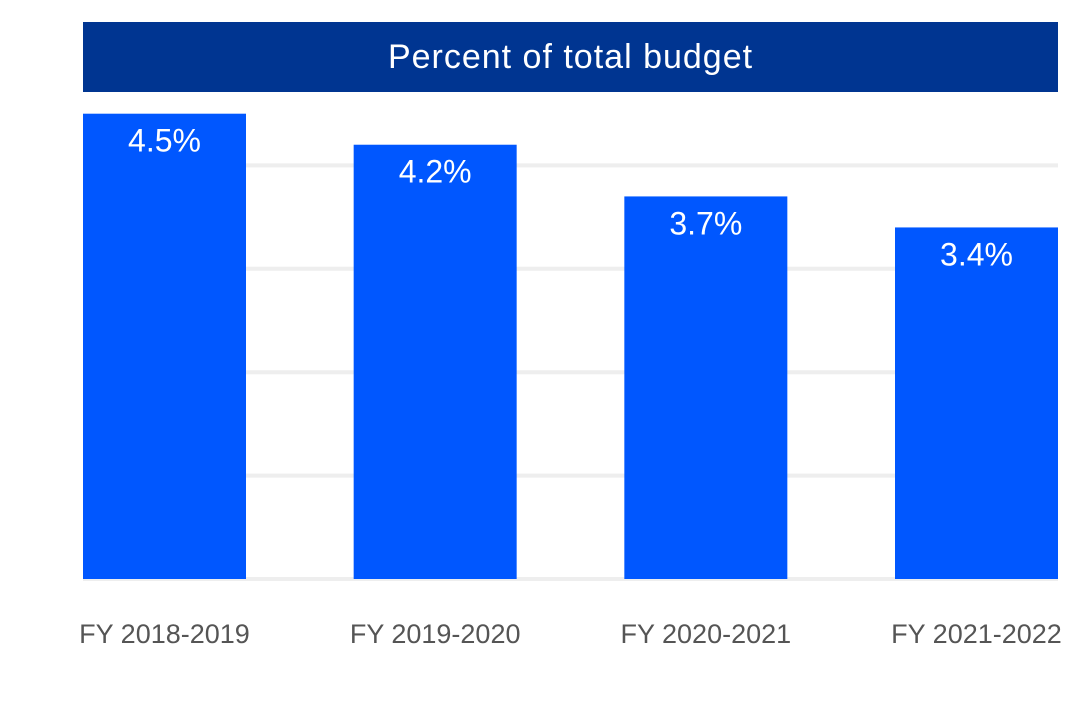 This screenshot has height=720, width=1080. Describe the element at coordinates (570, 57) in the screenshot. I see `chart-title: Percent of total budget` at that location.